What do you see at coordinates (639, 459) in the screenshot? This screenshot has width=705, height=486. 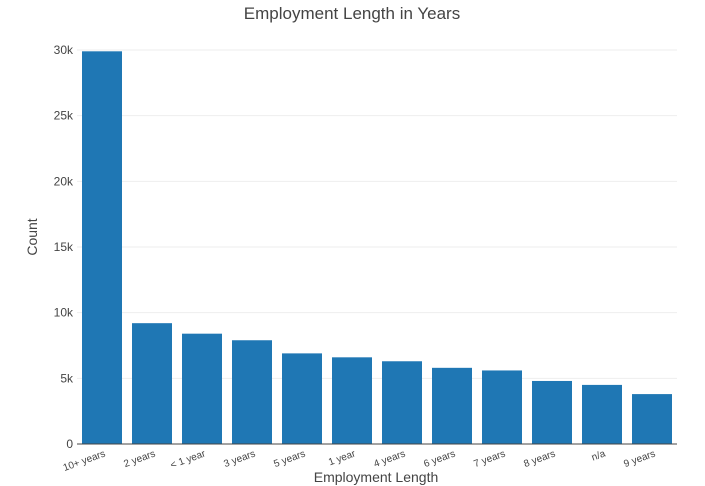 I see `x-tick-label: 9 years` at bounding box center [639, 459].